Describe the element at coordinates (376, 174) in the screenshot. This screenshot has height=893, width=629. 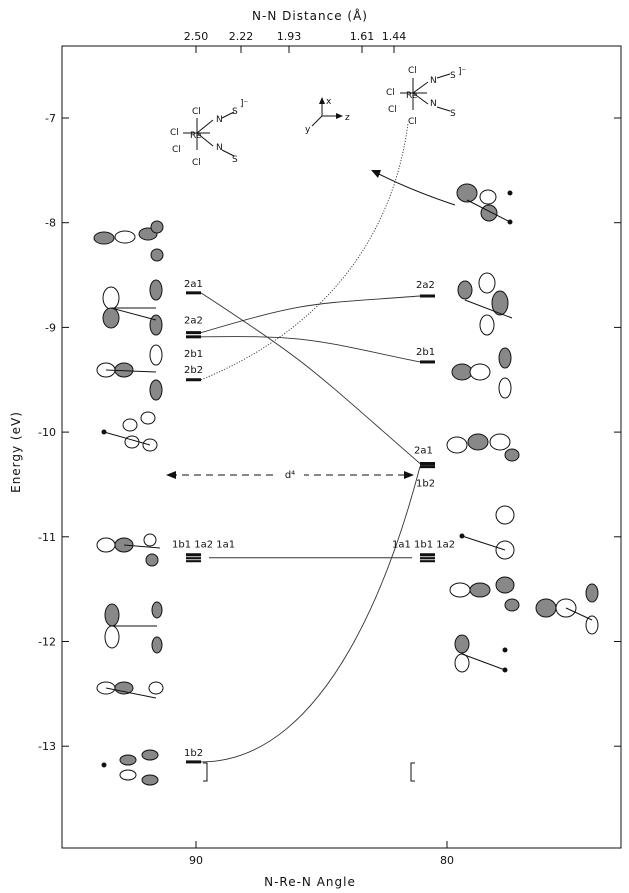
I see `curved-arrow-head` at that location.